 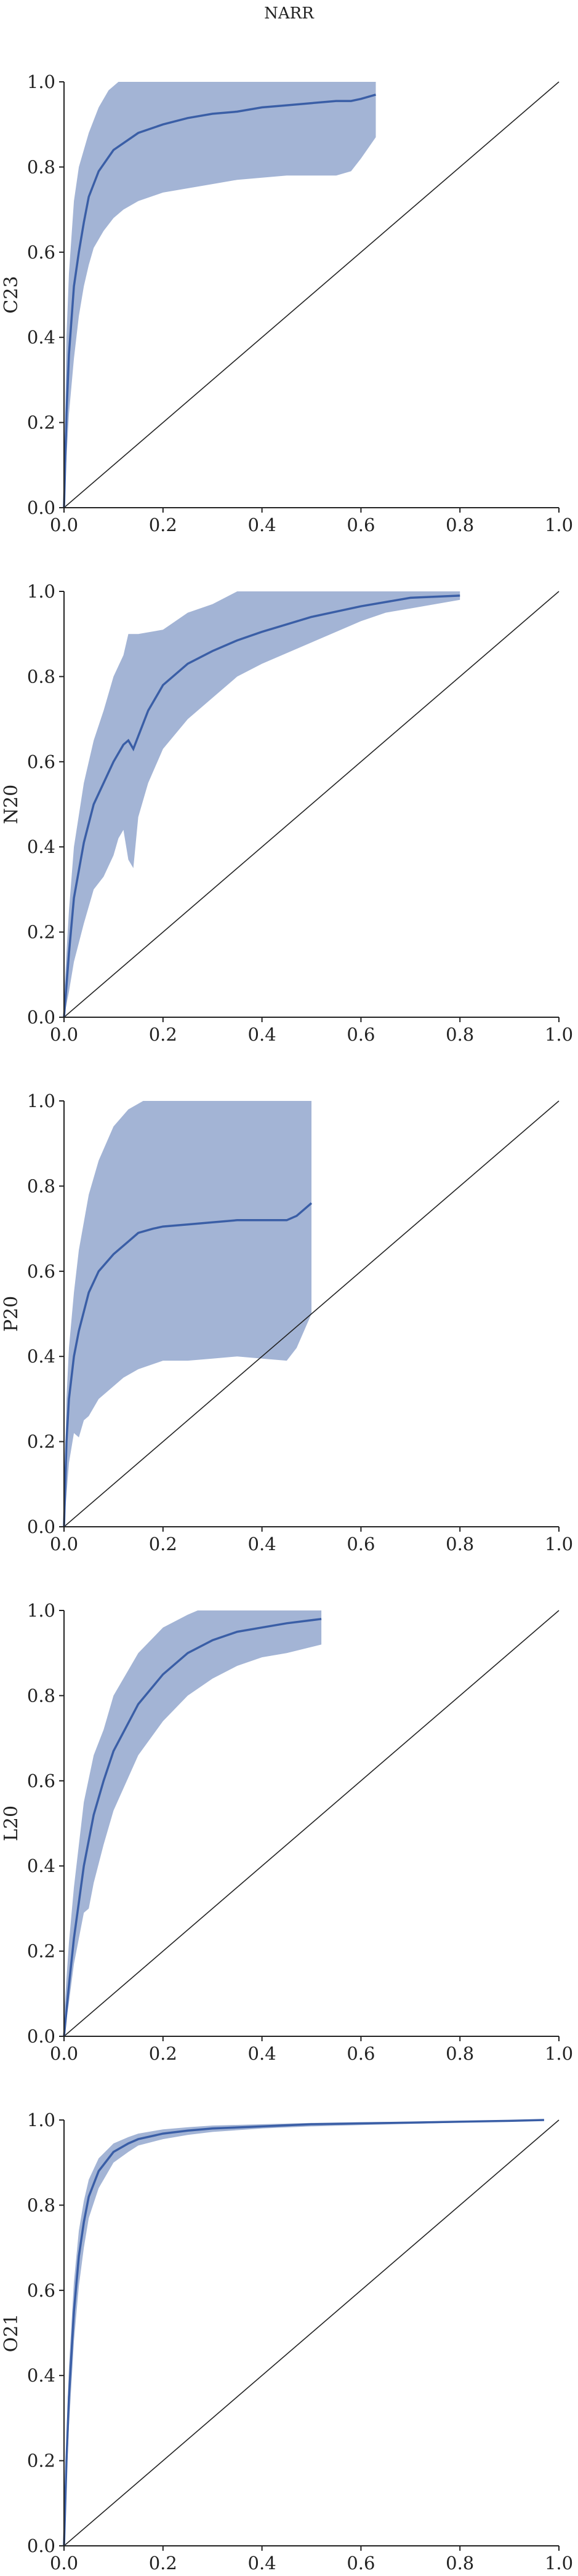 I want to click on y-axis-label: L20, so click(x=11, y=1823).